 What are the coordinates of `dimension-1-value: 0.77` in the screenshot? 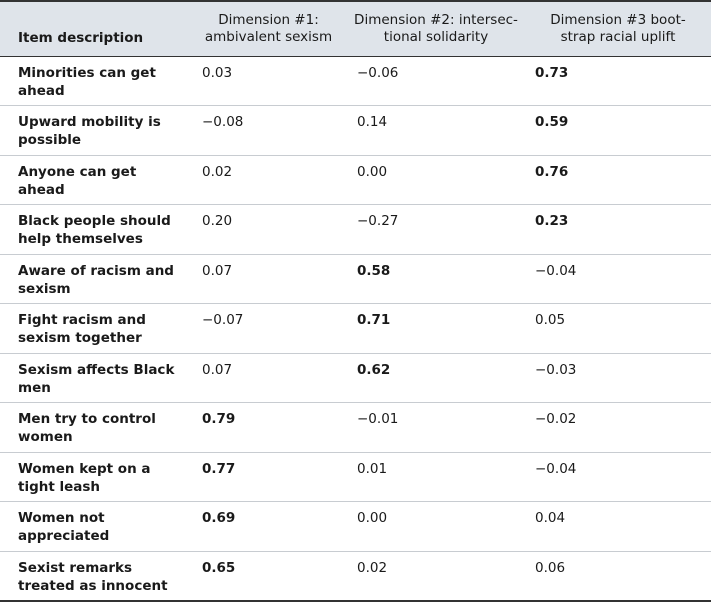 It's located at (219, 468).